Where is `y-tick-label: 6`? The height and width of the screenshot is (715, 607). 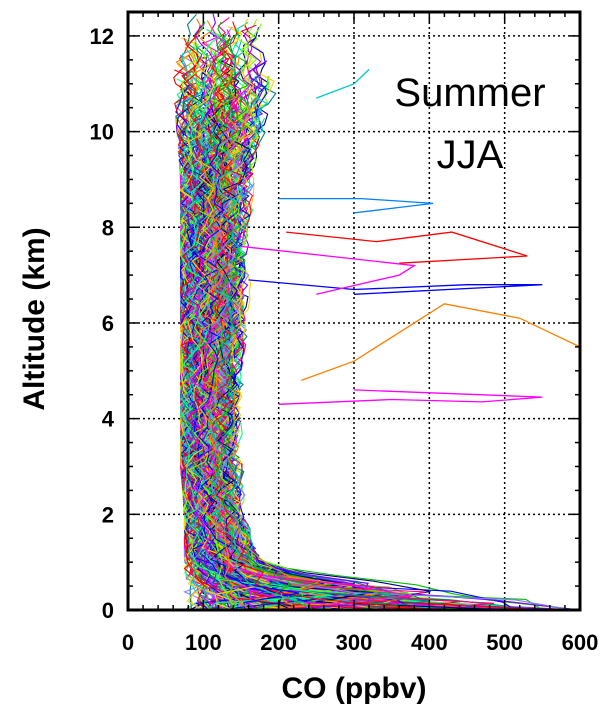 y-tick-label: 6 is located at coordinates (108, 323).